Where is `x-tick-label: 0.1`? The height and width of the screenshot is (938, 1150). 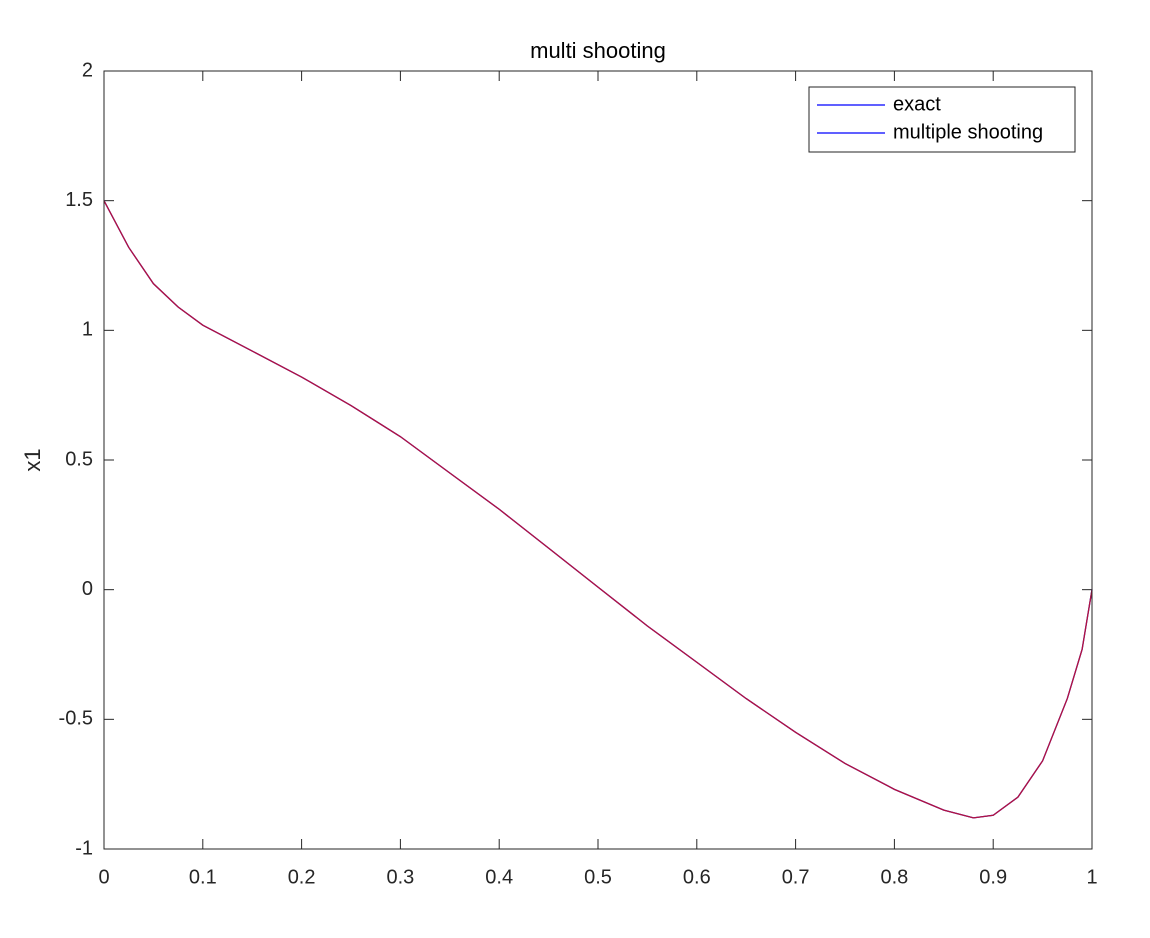
x-tick-label: 0.1 is located at coordinates (203, 877).